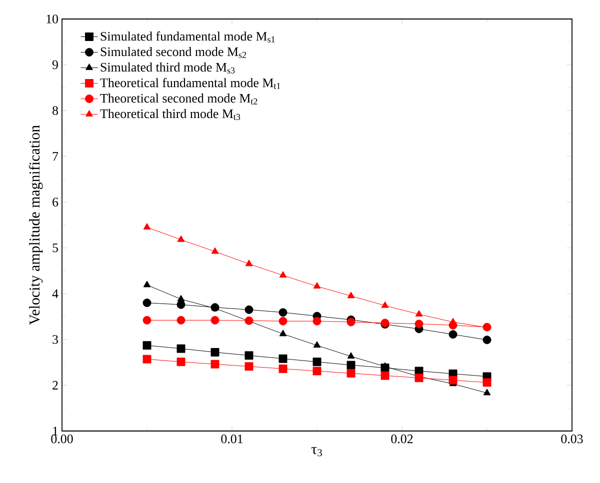 Image resolution: width=600 pixels, height=483 pixels. What do you see at coordinates (187, 37) in the screenshot?
I see `legend-label: Simulated fundamental mode M$_{s1}$` at bounding box center [187, 37].